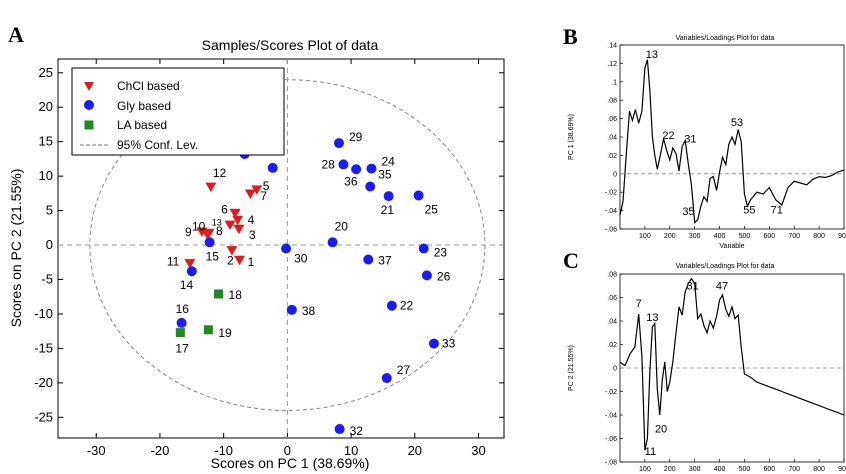 This screenshot has height=474, width=846. What do you see at coordinates (263, 196) in the screenshot?
I see `point-label: 7` at bounding box center [263, 196].